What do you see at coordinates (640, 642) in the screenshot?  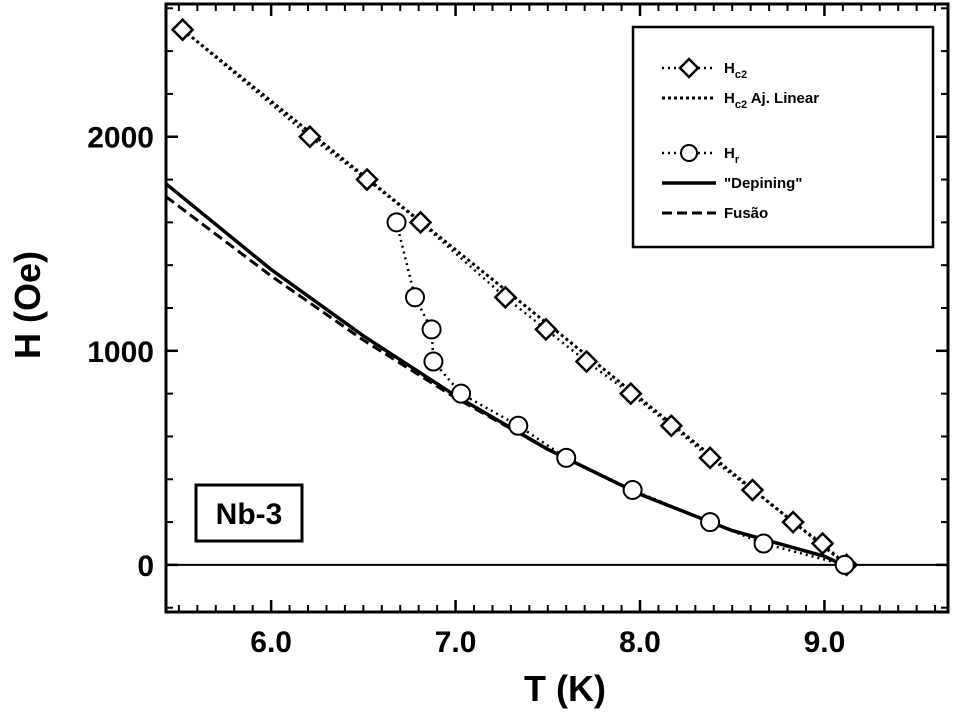 I see `x-tick-label: 8.0` at bounding box center [640, 642].